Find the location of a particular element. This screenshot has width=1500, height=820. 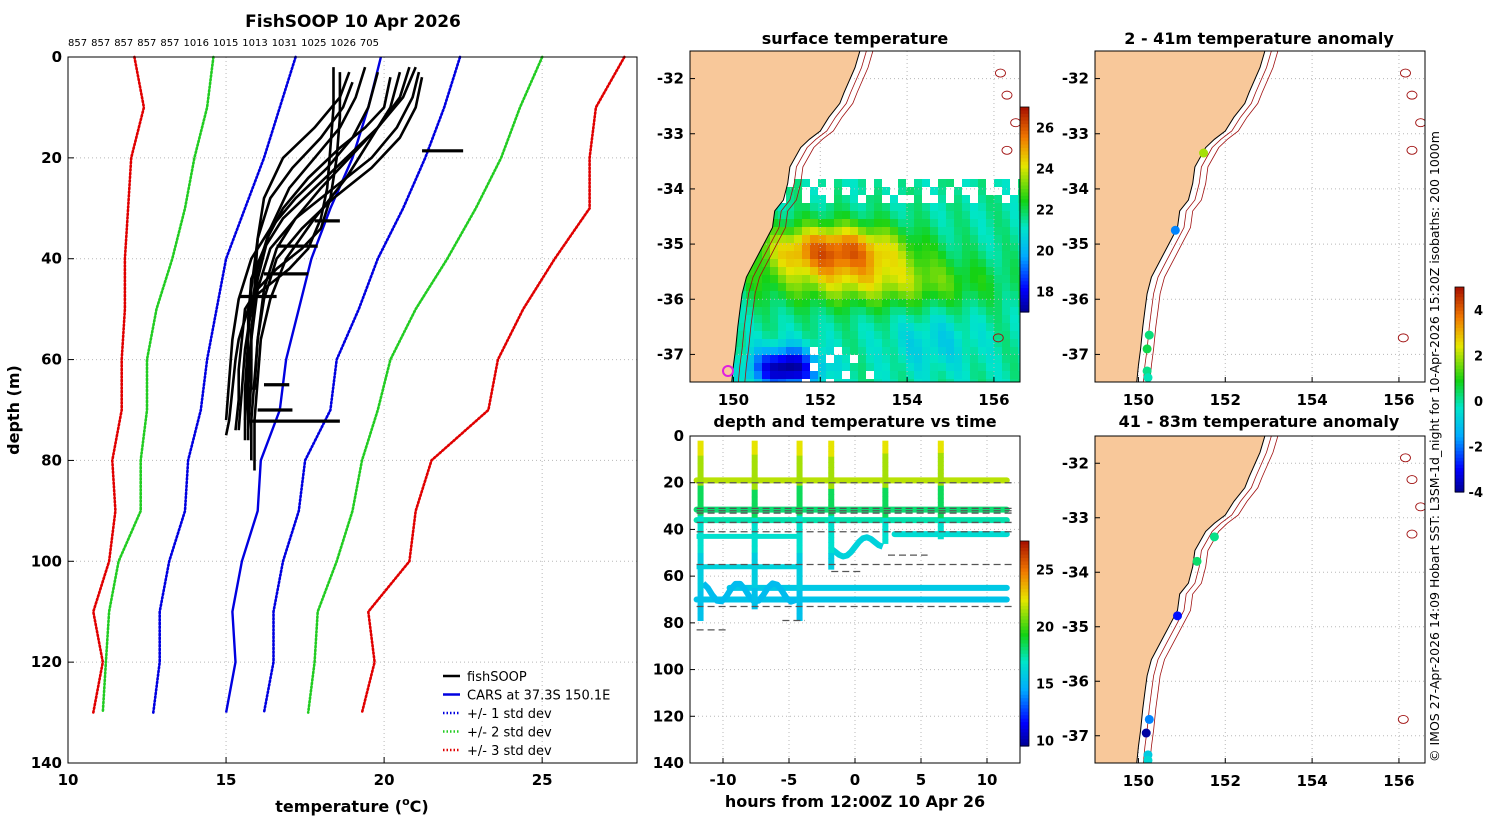

anomaly2-ytick-label: -32 is located at coordinates (1075, 463).